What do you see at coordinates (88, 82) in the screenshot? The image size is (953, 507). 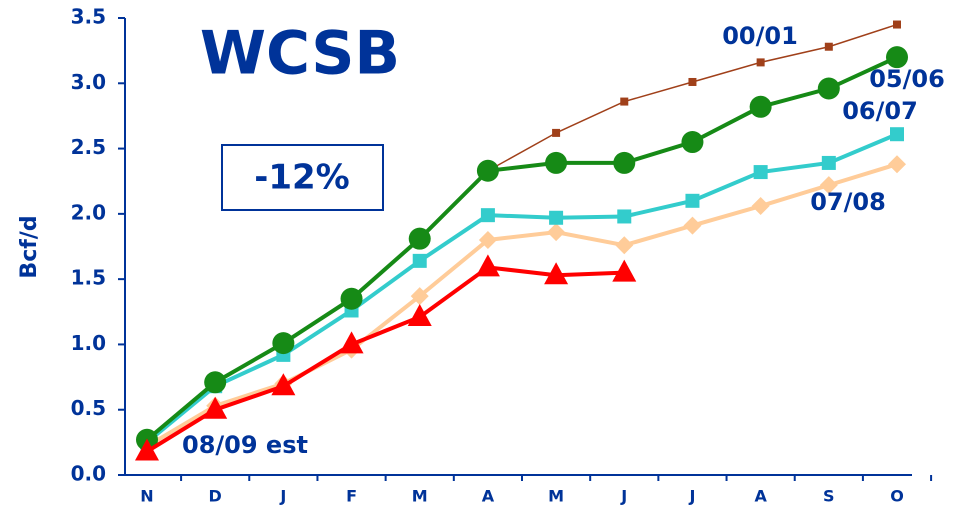 I see `y-tick-label: 3.0` at bounding box center [88, 82].